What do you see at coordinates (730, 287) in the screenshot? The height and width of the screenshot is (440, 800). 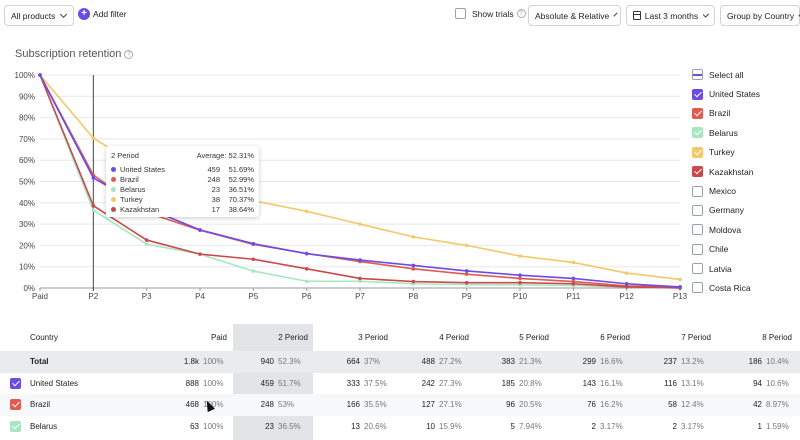 I see `legend-label: Costa Rica` at bounding box center [730, 287].